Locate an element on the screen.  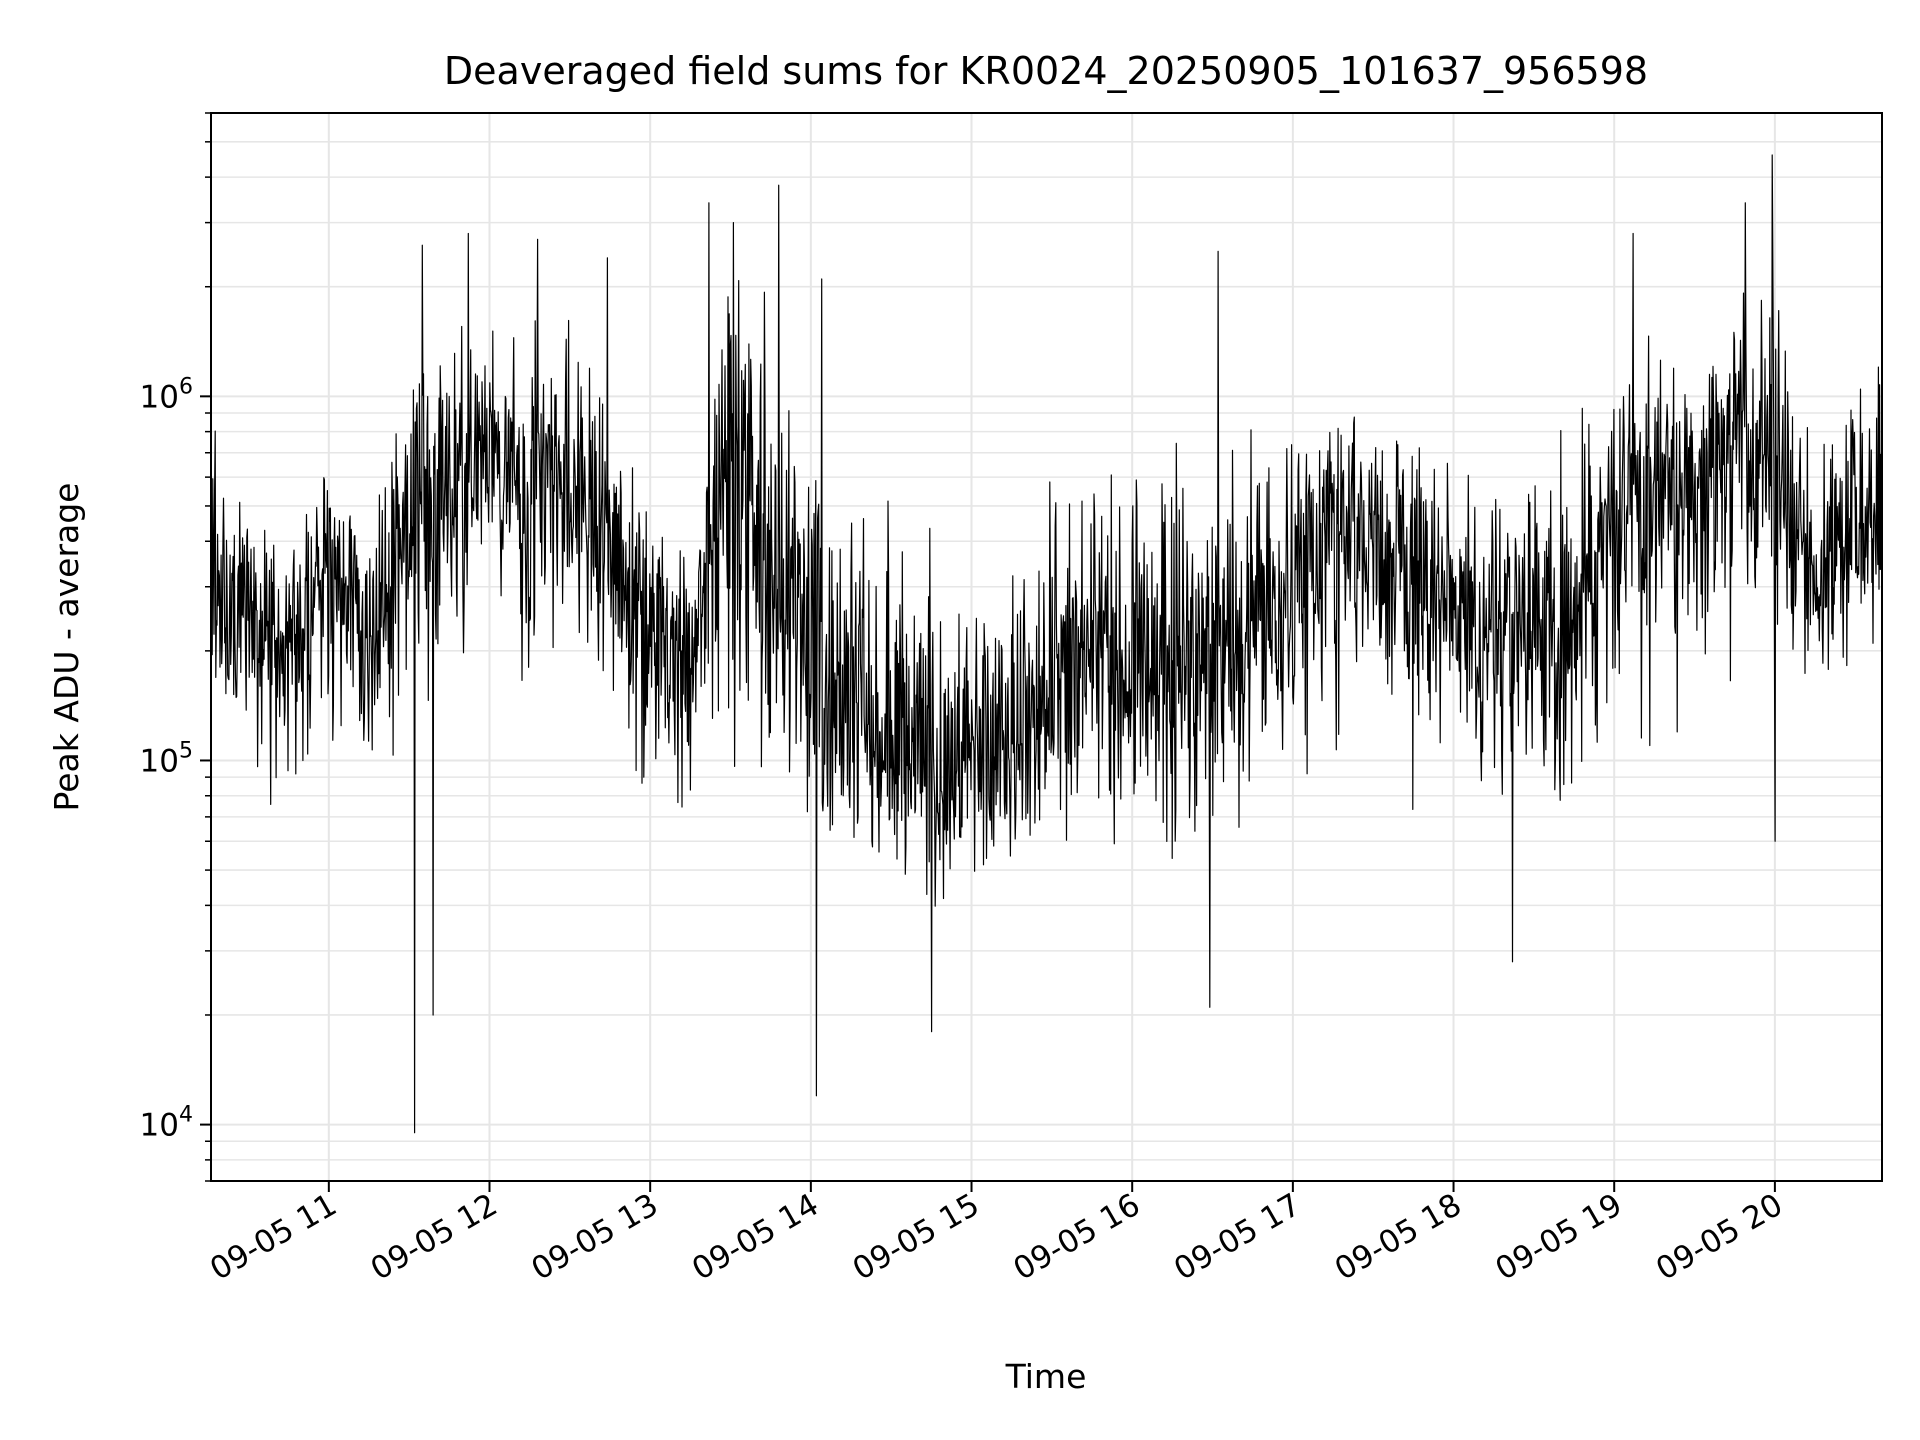
y-tick-label: 10⁴ is located at coordinates (166, 1123).